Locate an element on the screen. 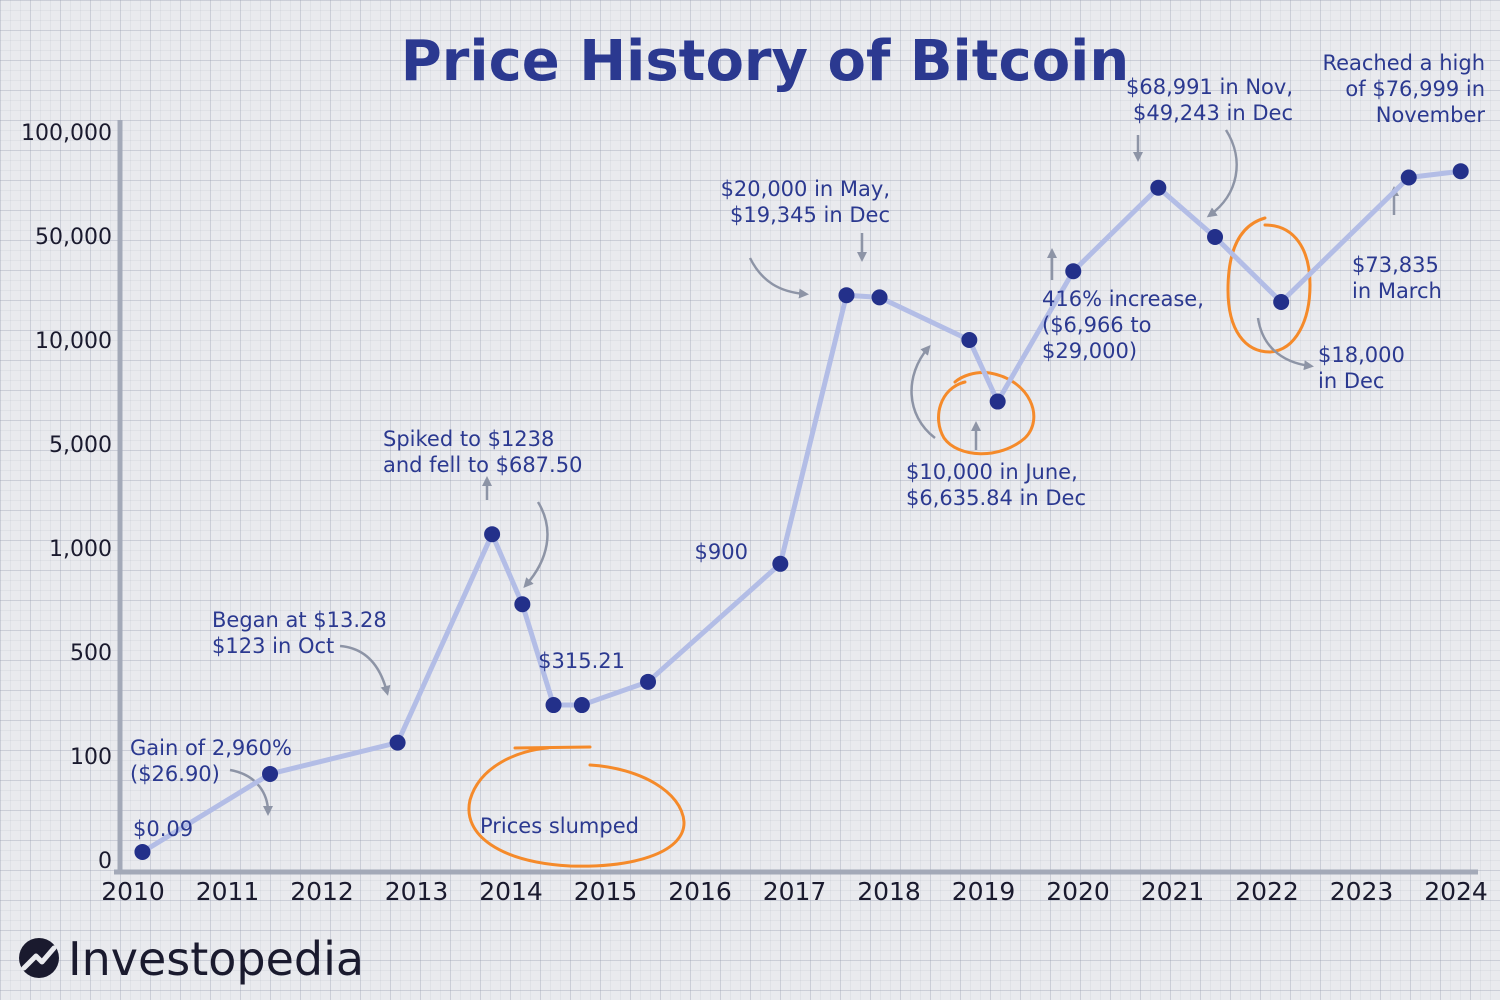 Image resolution: width=1500 pixels, height=1000 pixels. investopedia-icon is located at coordinates (39, 958).